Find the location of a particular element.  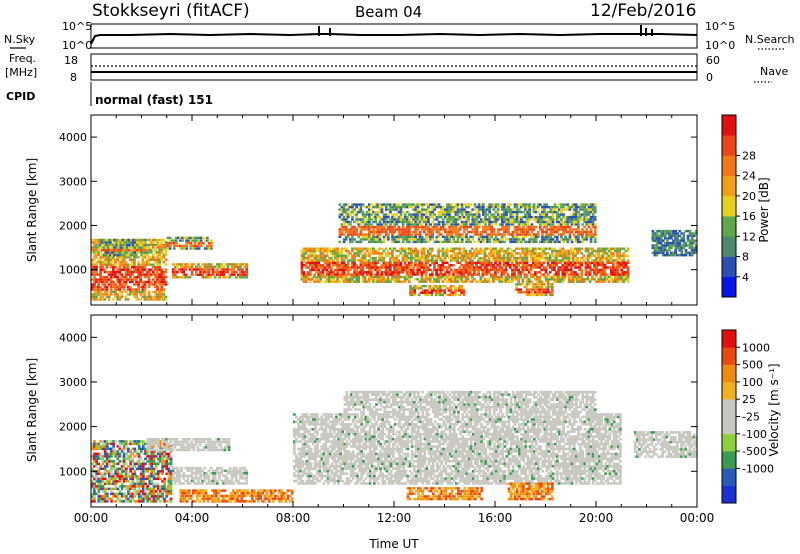

freq-tick-top: 18 is located at coordinates (71, 60).